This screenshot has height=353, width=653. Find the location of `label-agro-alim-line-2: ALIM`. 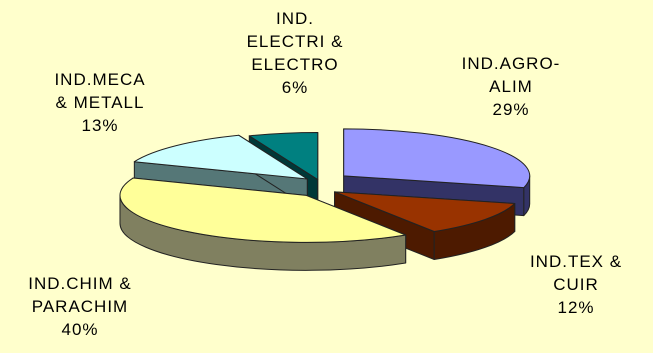

label-agro-alim-line-2: ALIM is located at coordinates (511, 86).